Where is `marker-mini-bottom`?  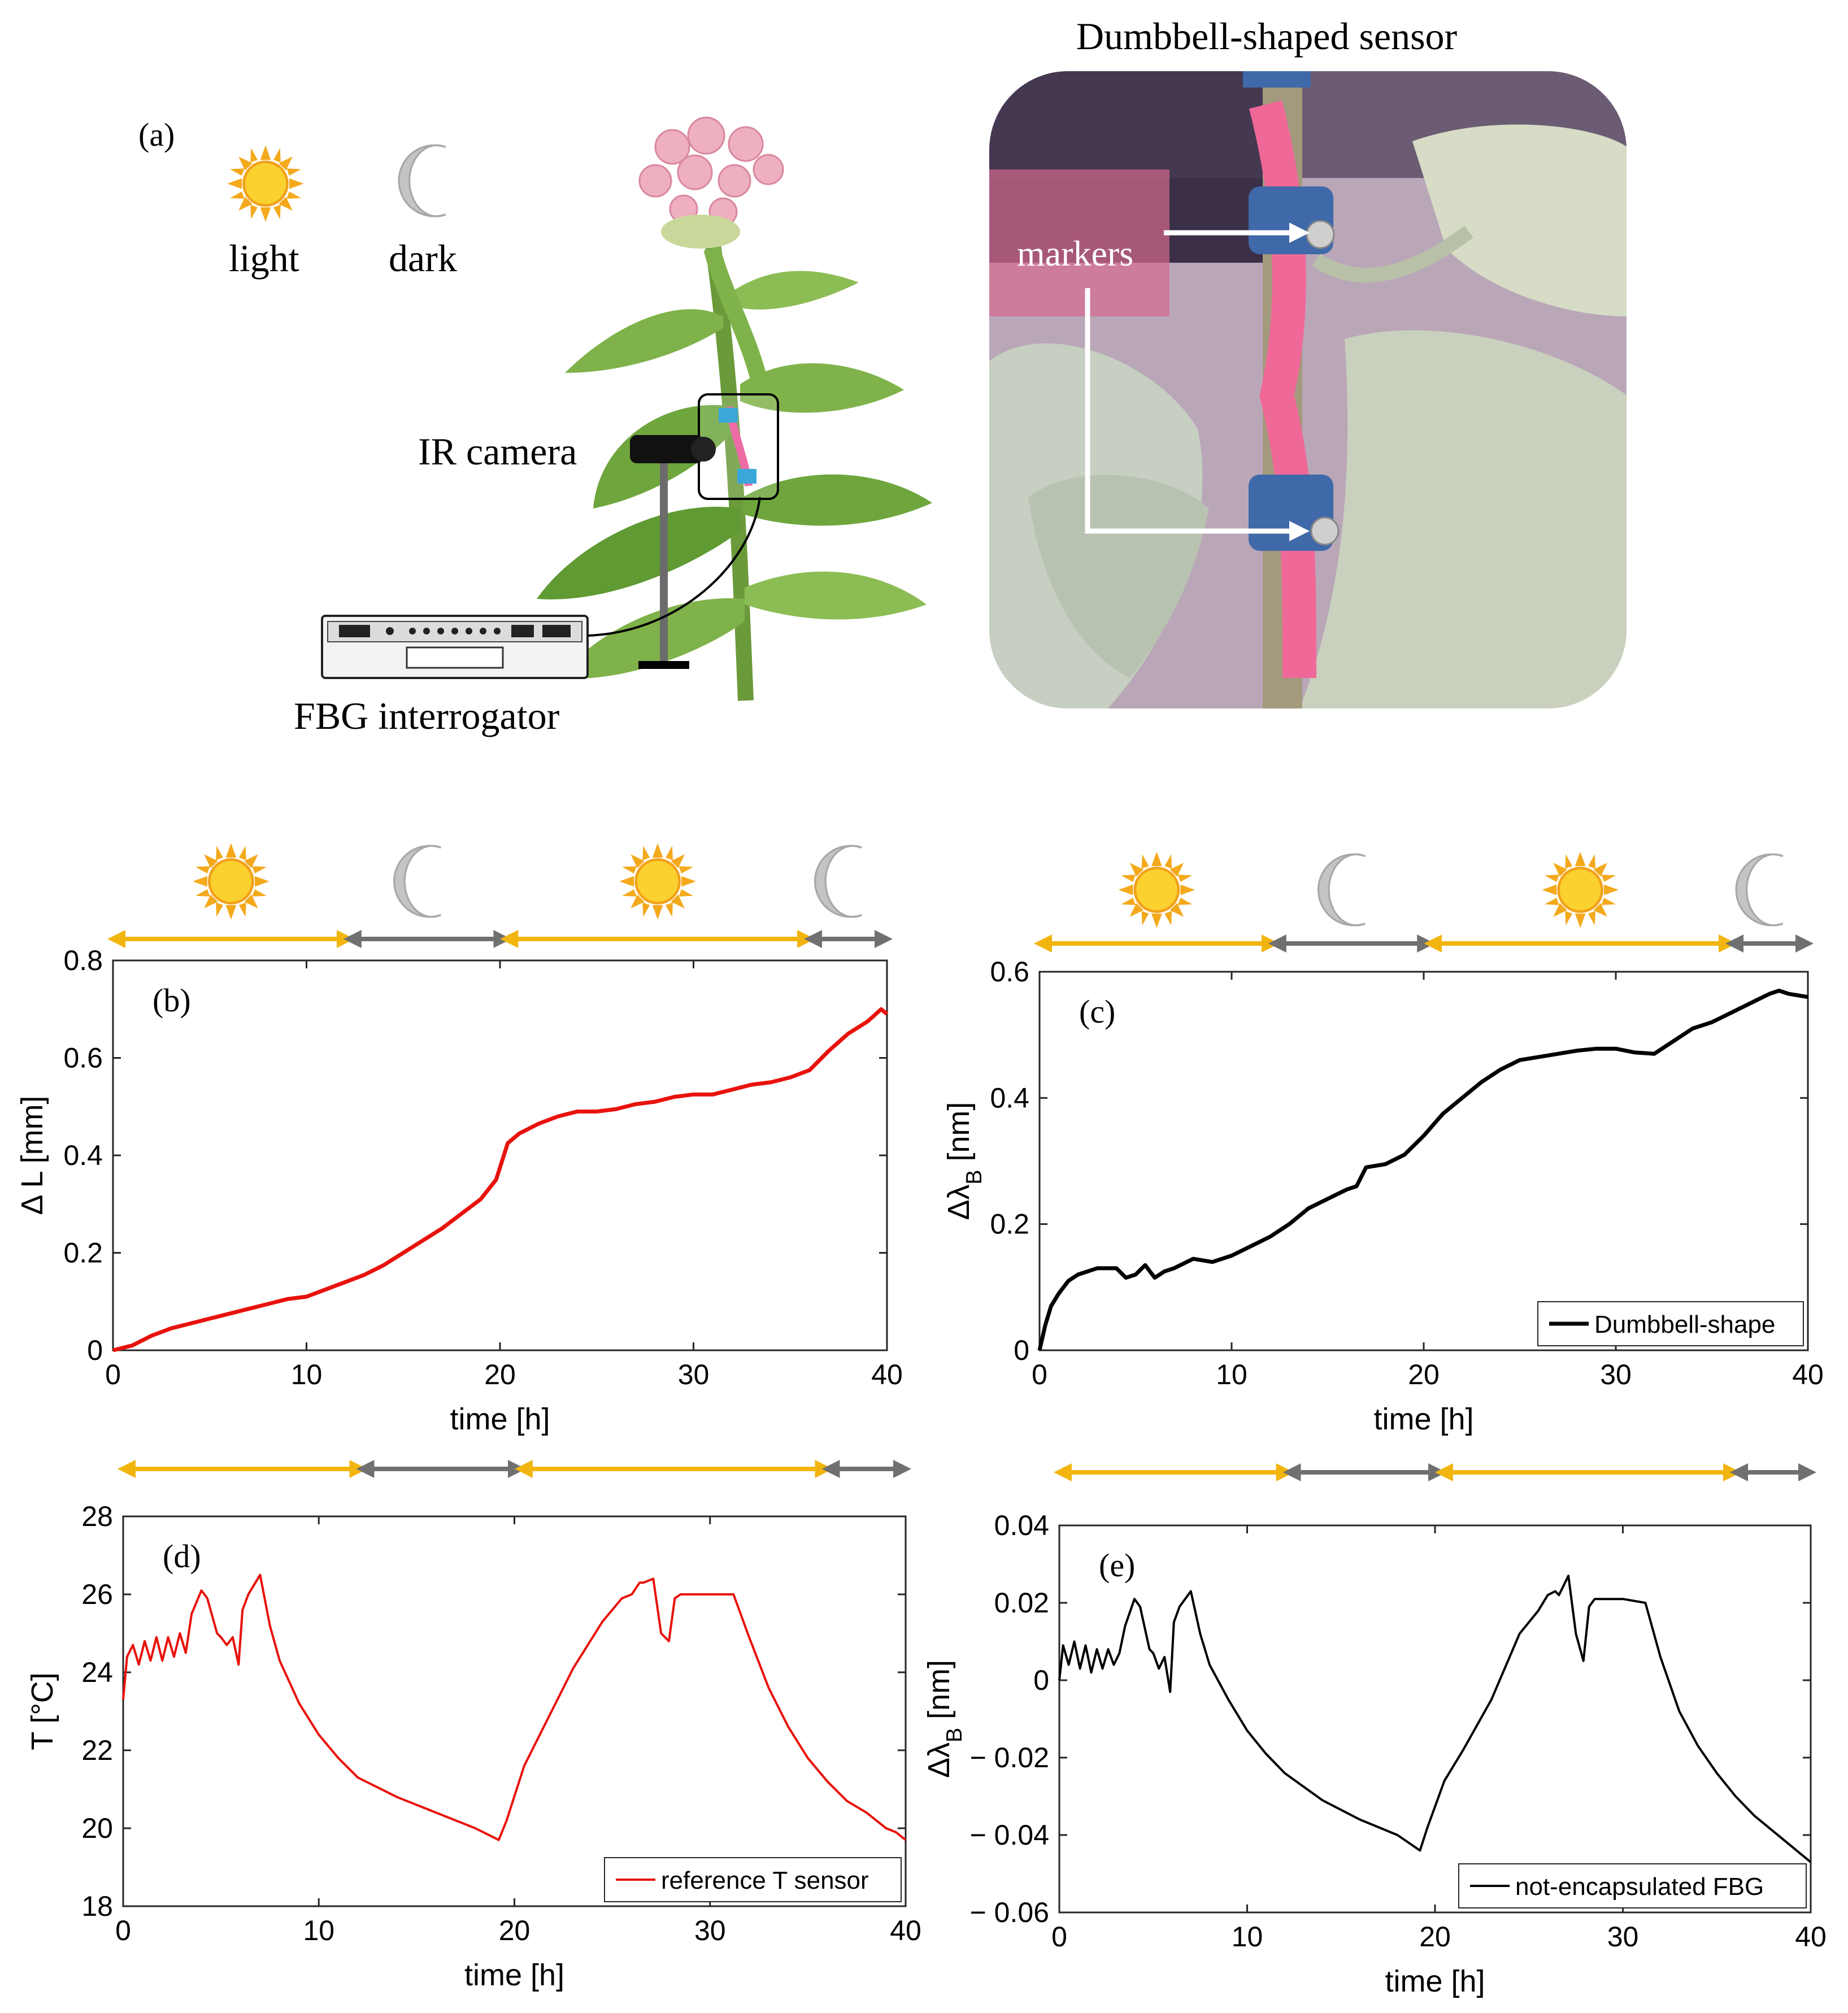 marker-mini-bottom is located at coordinates (747, 476).